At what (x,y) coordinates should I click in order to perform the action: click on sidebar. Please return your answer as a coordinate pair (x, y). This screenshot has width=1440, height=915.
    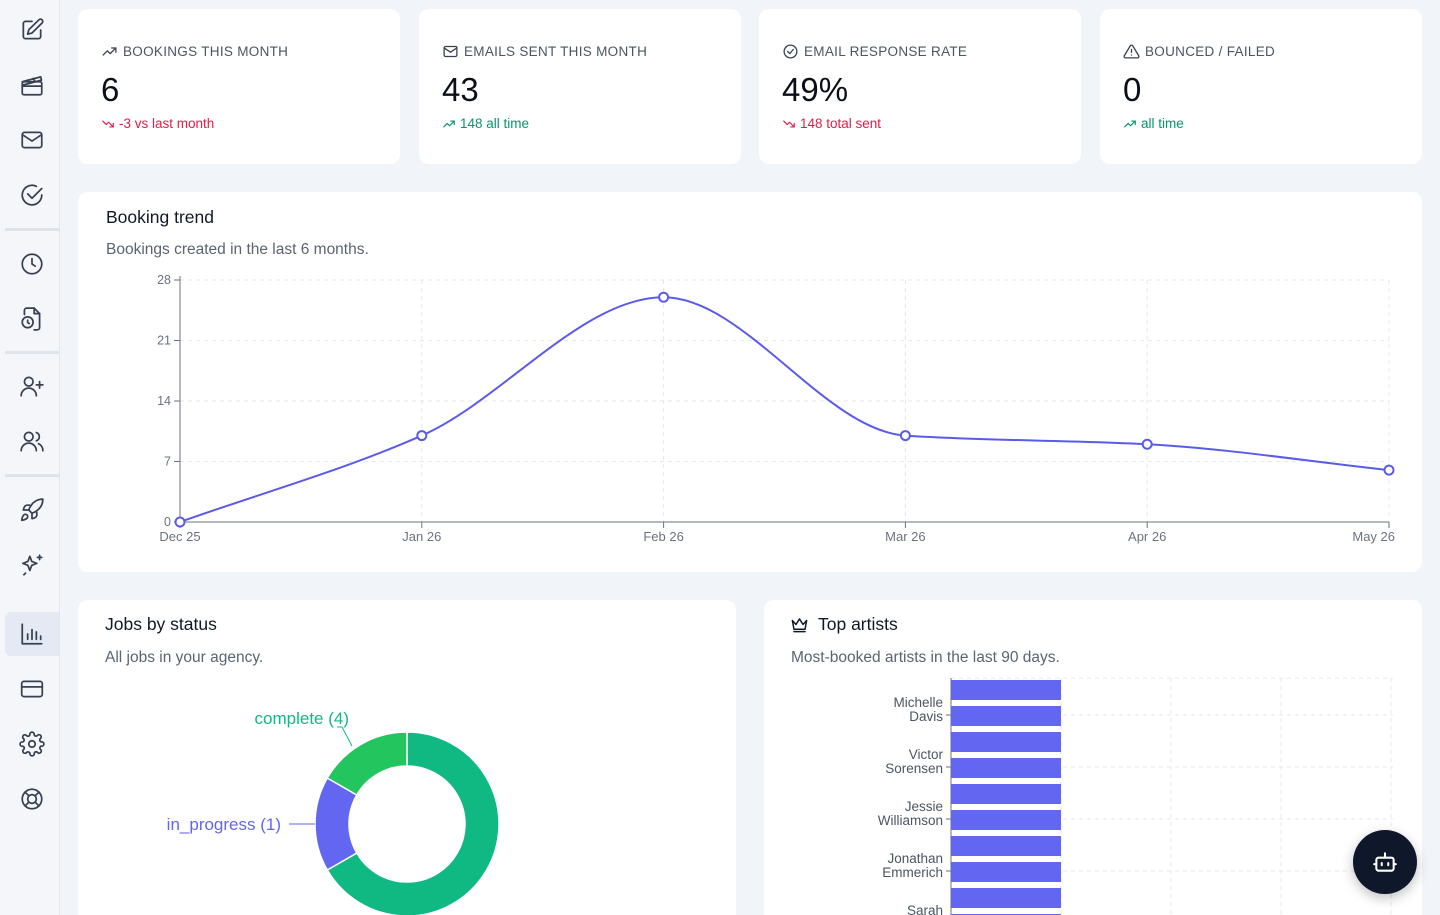
    Looking at the image, I should click on (30, 457).